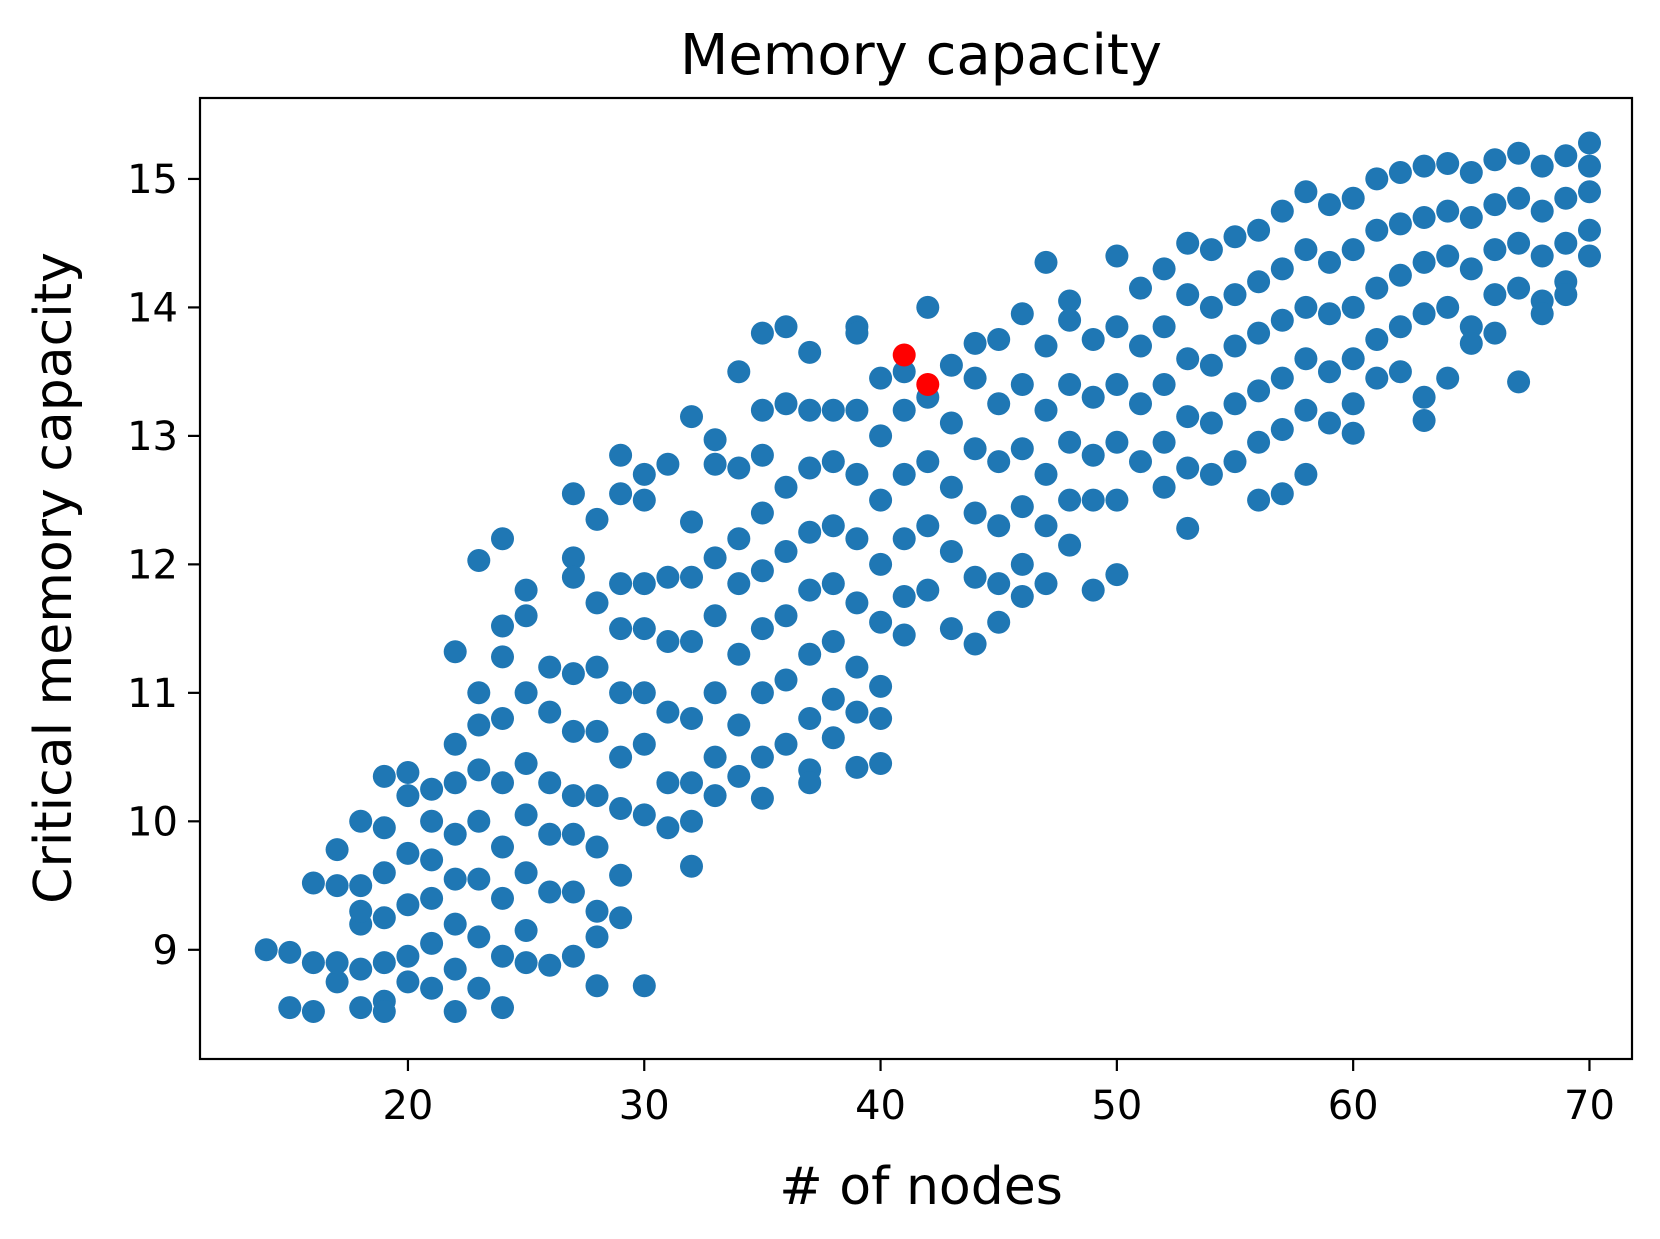  I want to click on y-tick-label: 14, so click(152, 308).